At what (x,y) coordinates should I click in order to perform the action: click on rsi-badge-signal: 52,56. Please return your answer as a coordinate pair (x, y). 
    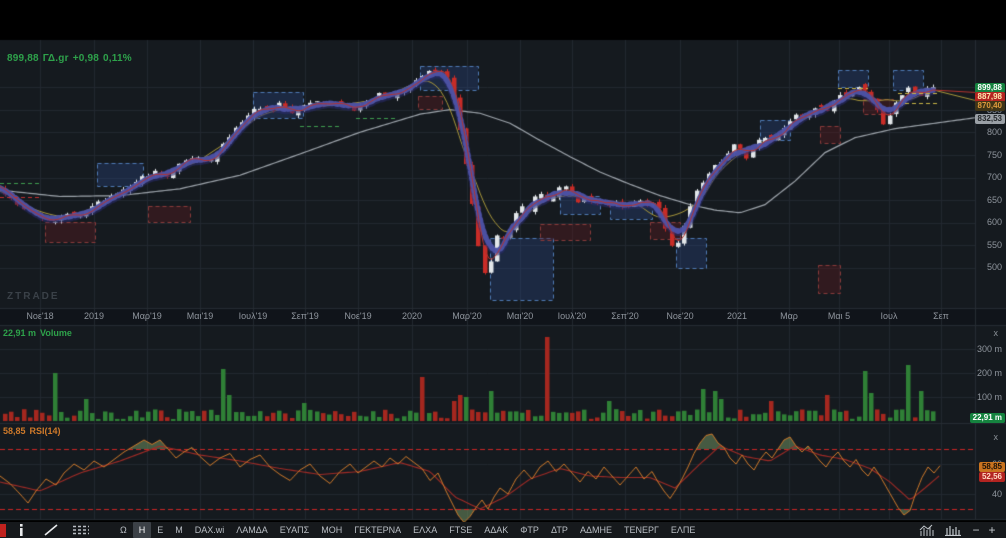
    Looking at the image, I should click on (991, 477).